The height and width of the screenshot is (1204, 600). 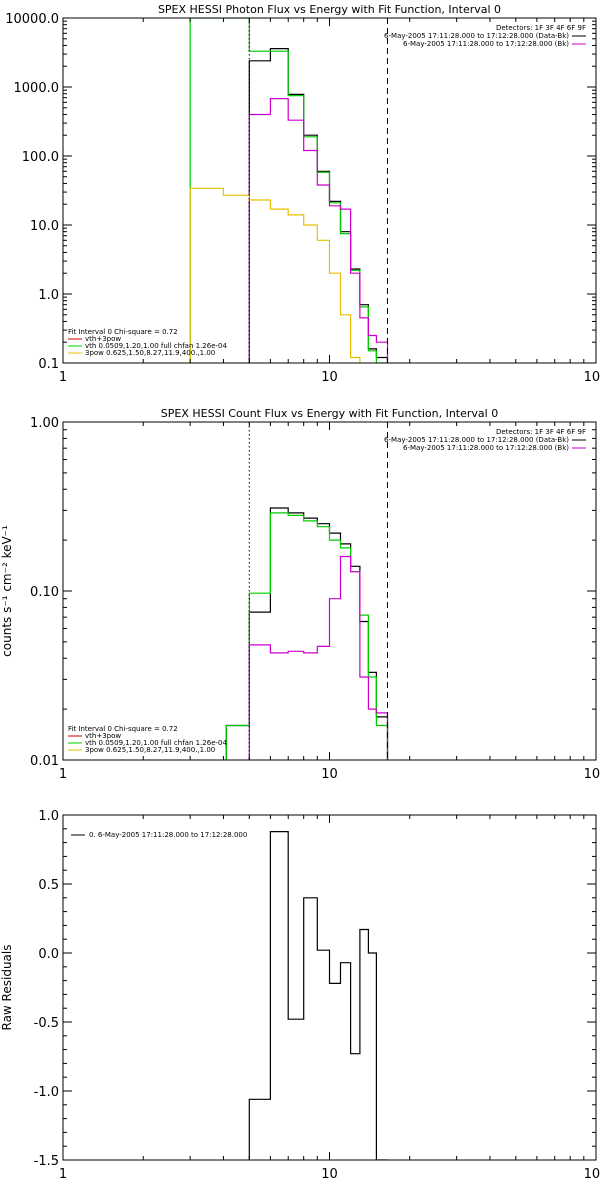 I want to click on y-tick-label: 10.0, so click(x=44, y=226).